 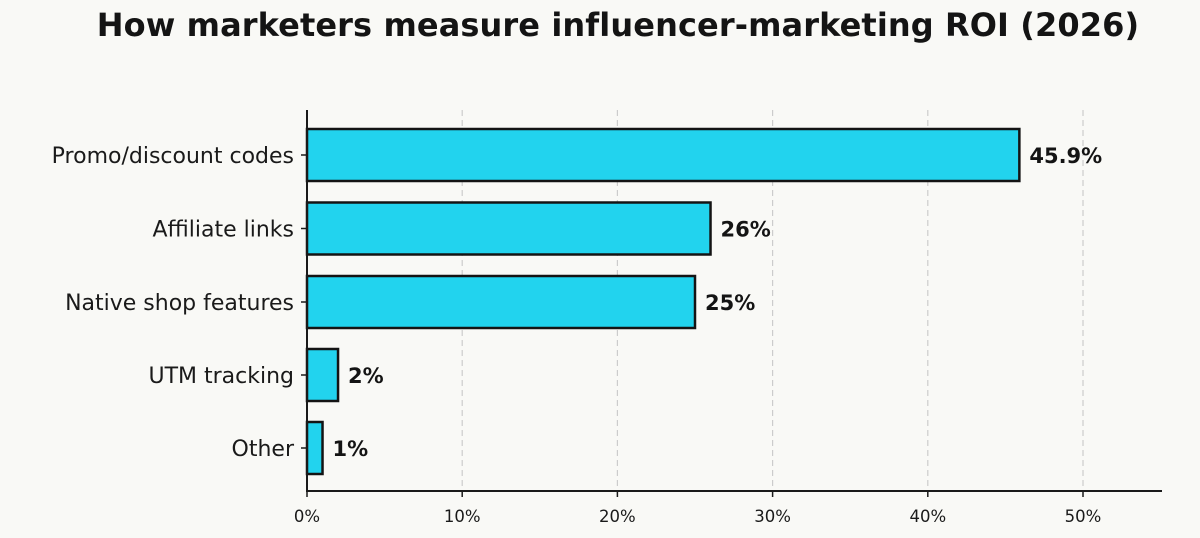 What do you see at coordinates (307, 516) in the screenshot?
I see `x-tick-label: 0%` at bounding box center [307, 516].